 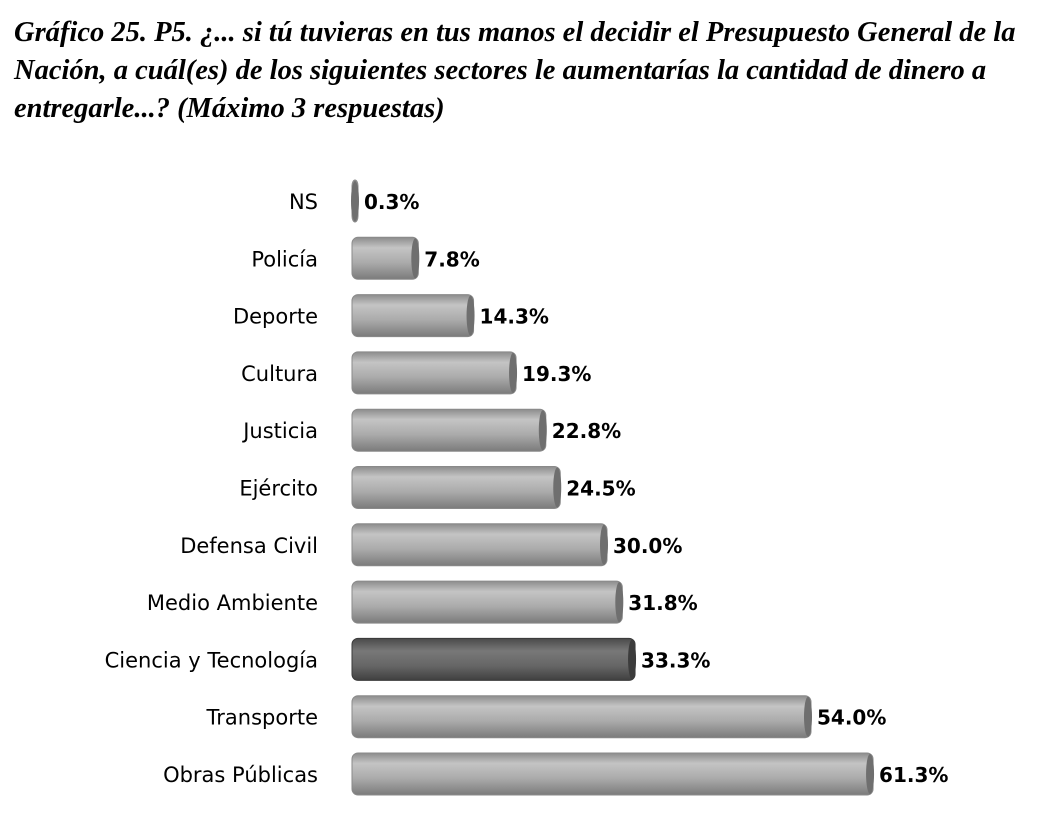 I want to click on bar-row: Defensa Civil 30.0%, so click(x=431, y=545).